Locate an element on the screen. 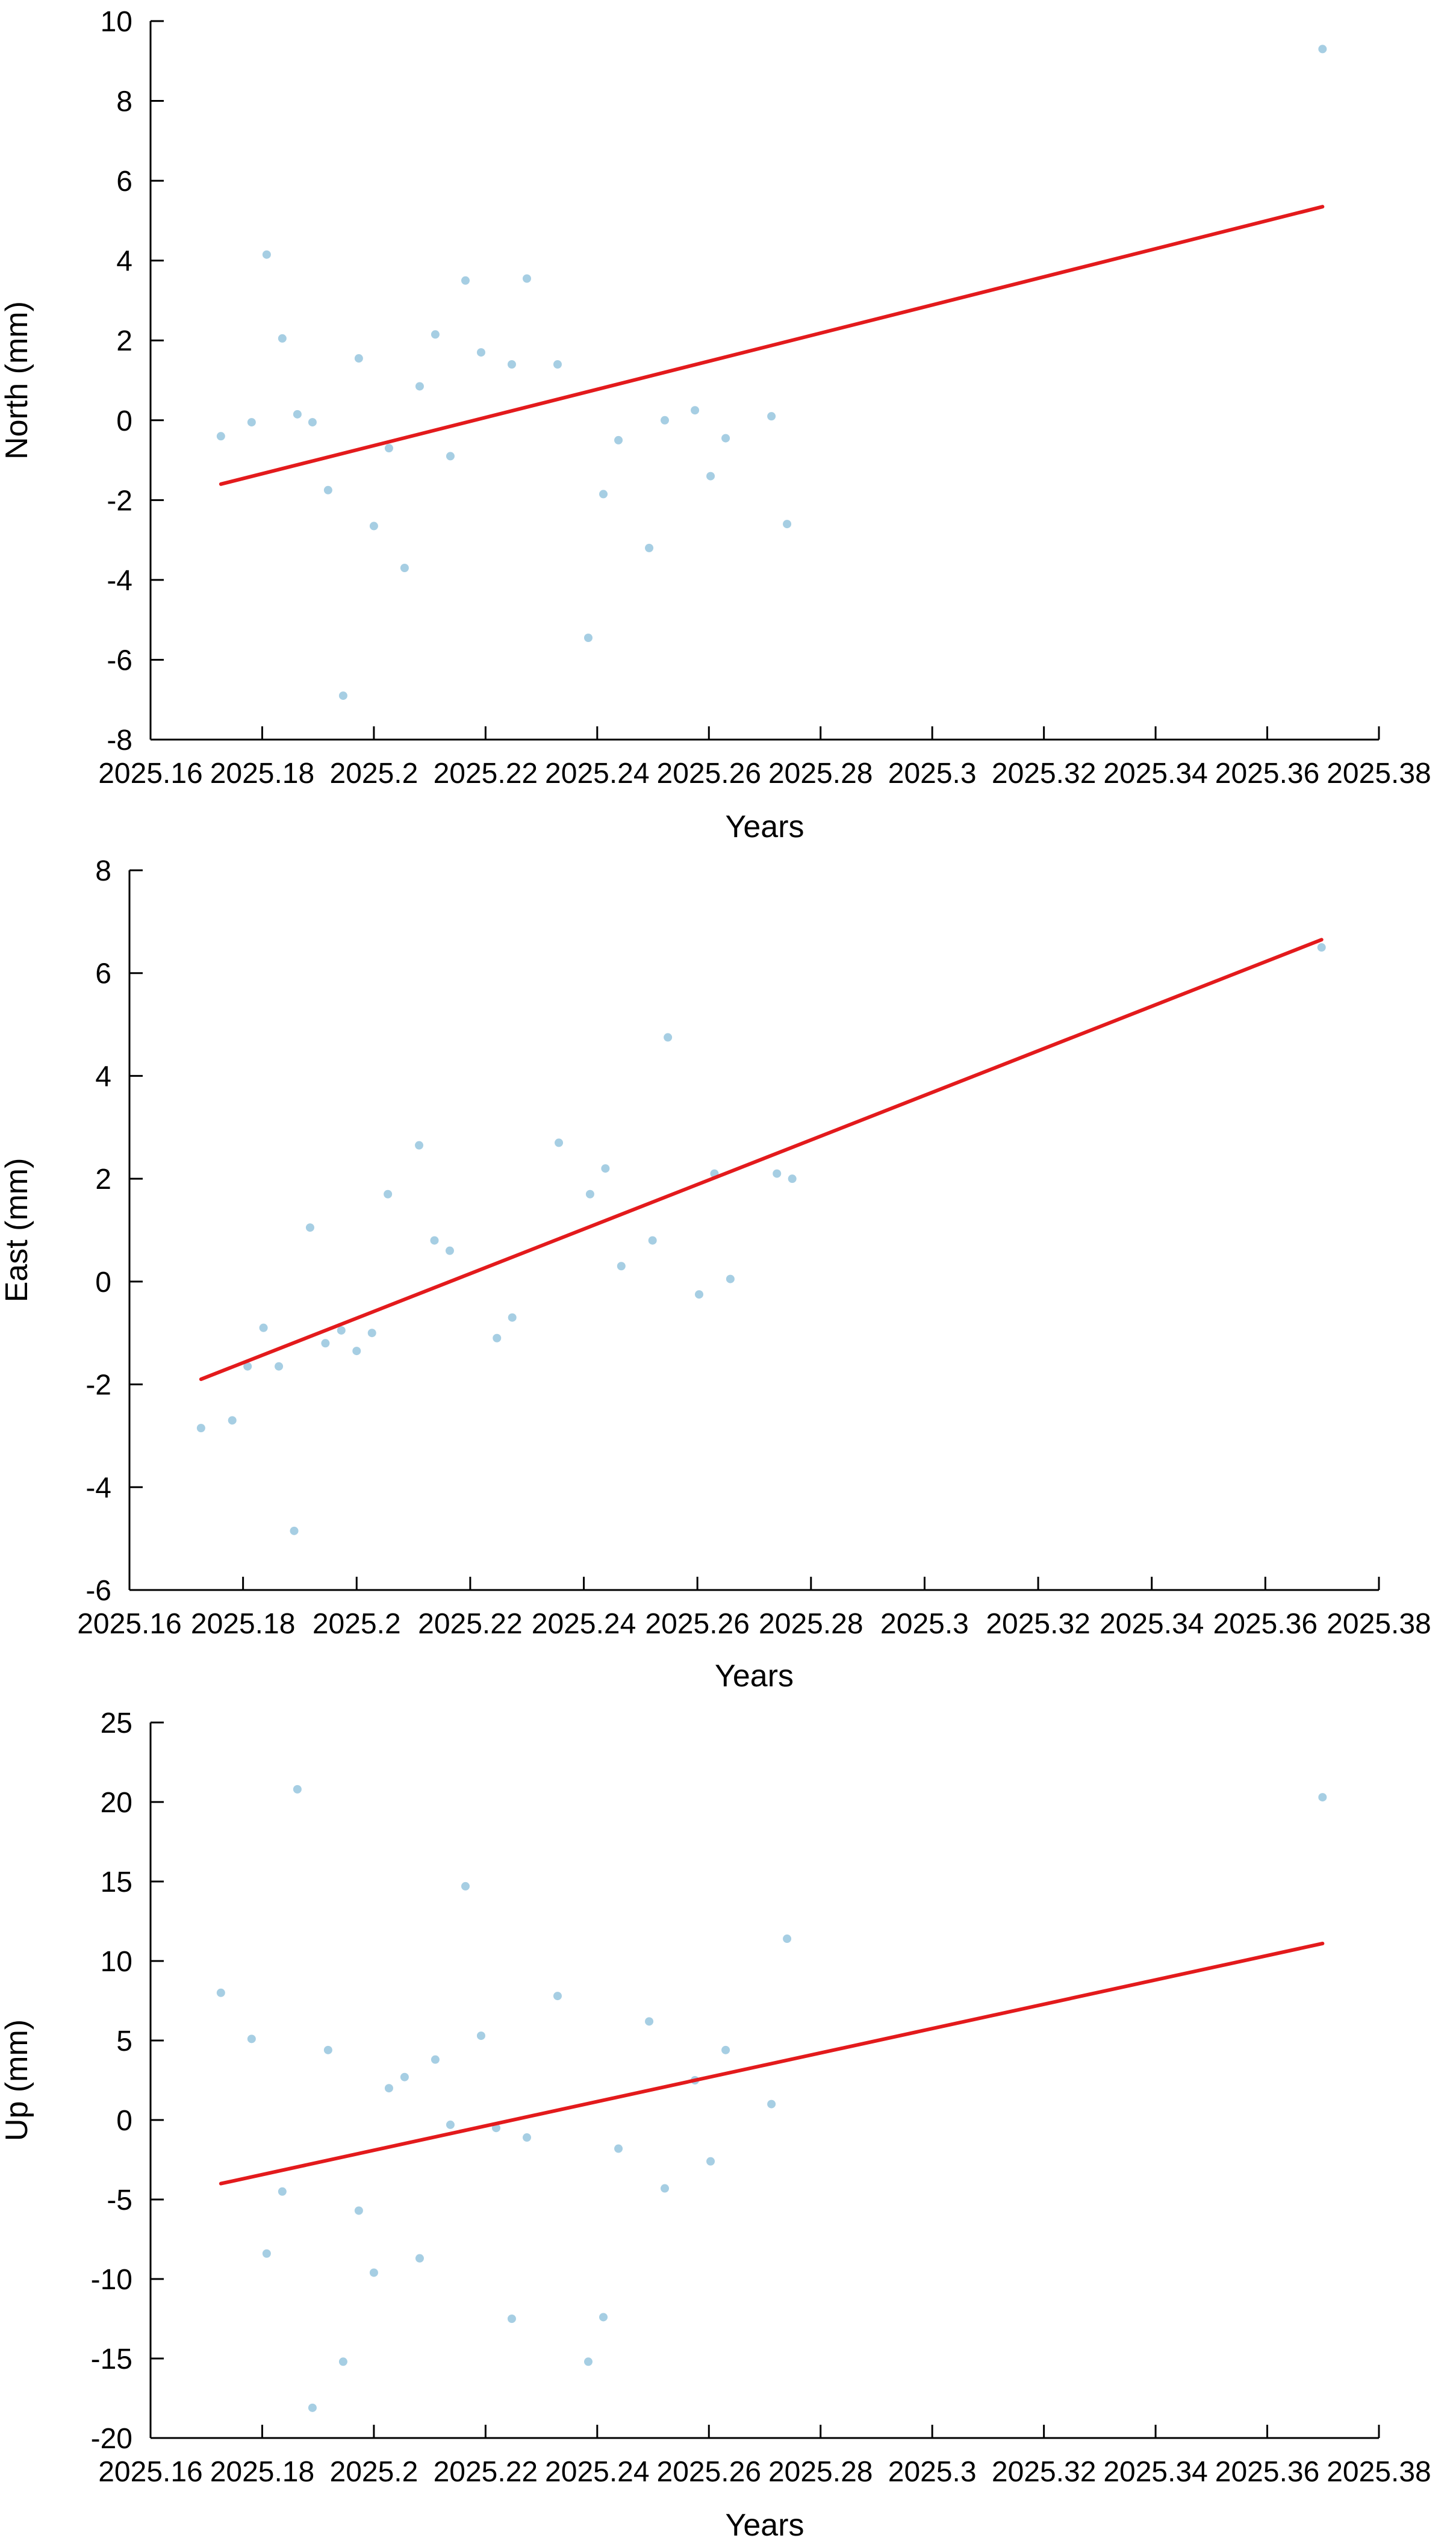 The height and width of the screenshot is (2544, 1456). y-tick-label: 15 is located at coordinates (117, 1882).